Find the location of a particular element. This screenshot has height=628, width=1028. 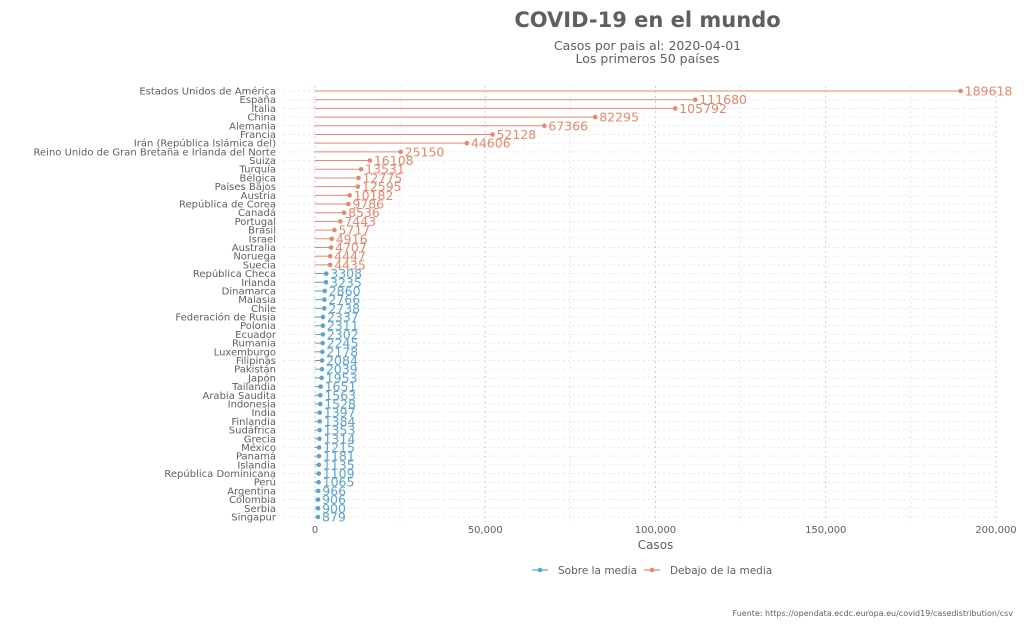

country-label: Argentina is located at coordinates (251, 491).